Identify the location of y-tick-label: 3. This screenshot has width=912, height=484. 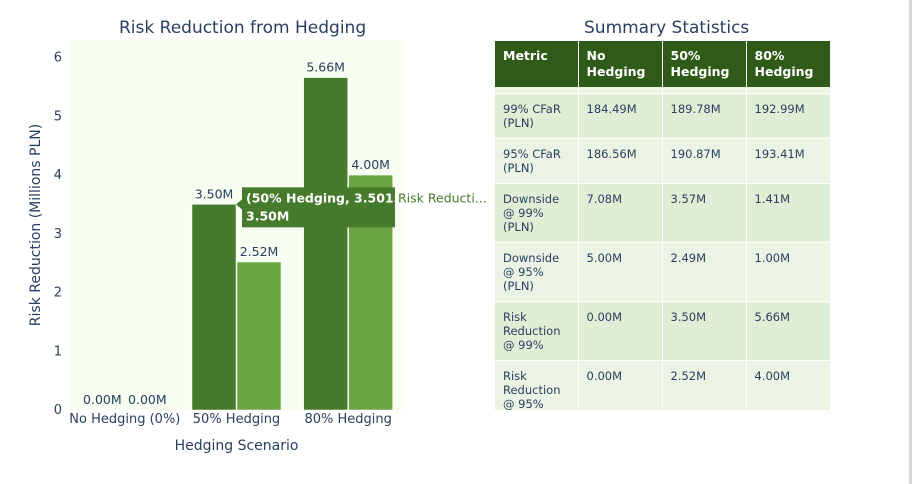
(58, 234).